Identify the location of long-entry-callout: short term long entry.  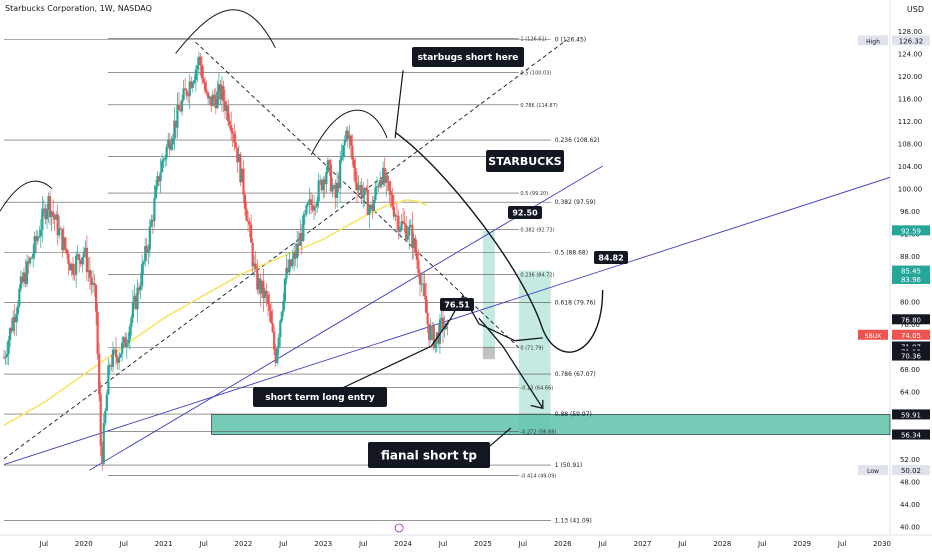
(320, 398).